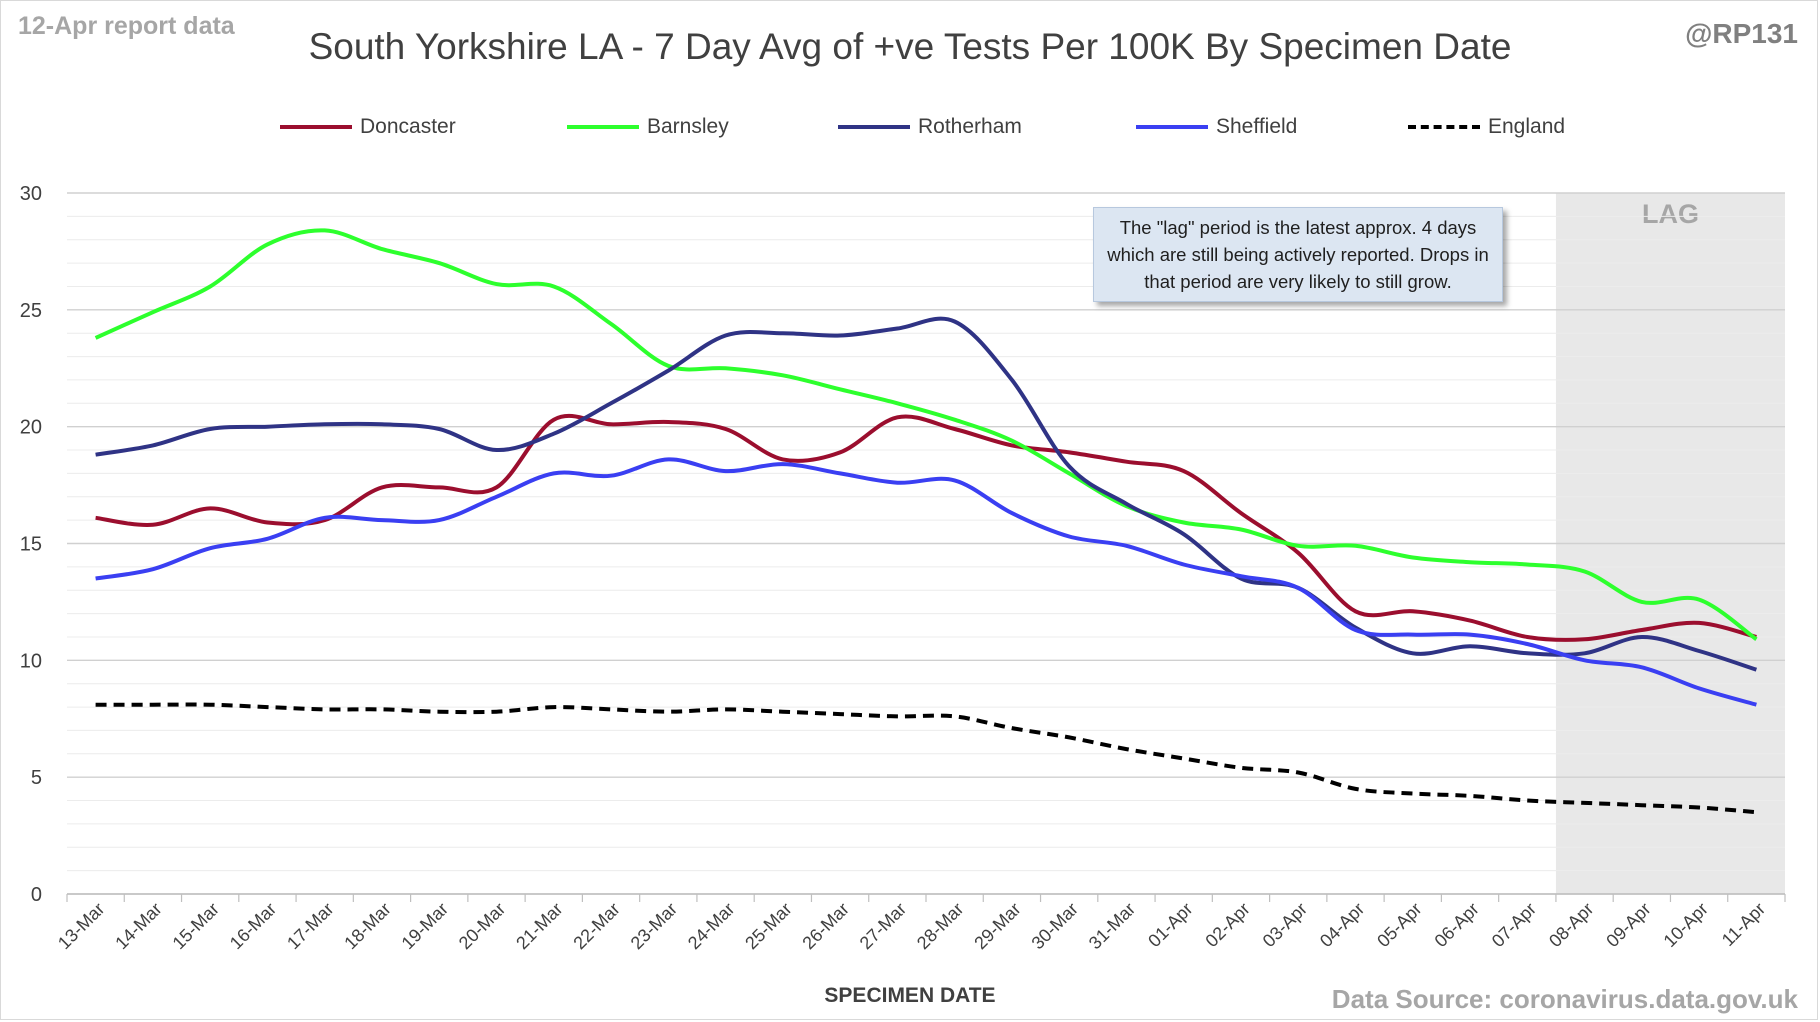  What do you see at coordinates (196, 926) in the screenshot?
I see `x-tick-label: 15-Mar` at bounding box center [196, 926].